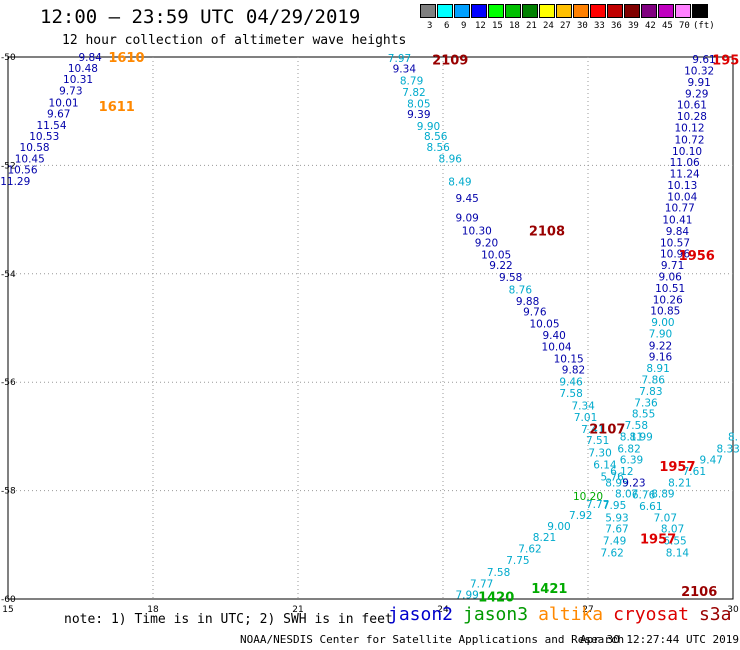 The width and height of the screenshot is (740, 650). I want to click on swh-data-label: 9.16, so click(661, 358).